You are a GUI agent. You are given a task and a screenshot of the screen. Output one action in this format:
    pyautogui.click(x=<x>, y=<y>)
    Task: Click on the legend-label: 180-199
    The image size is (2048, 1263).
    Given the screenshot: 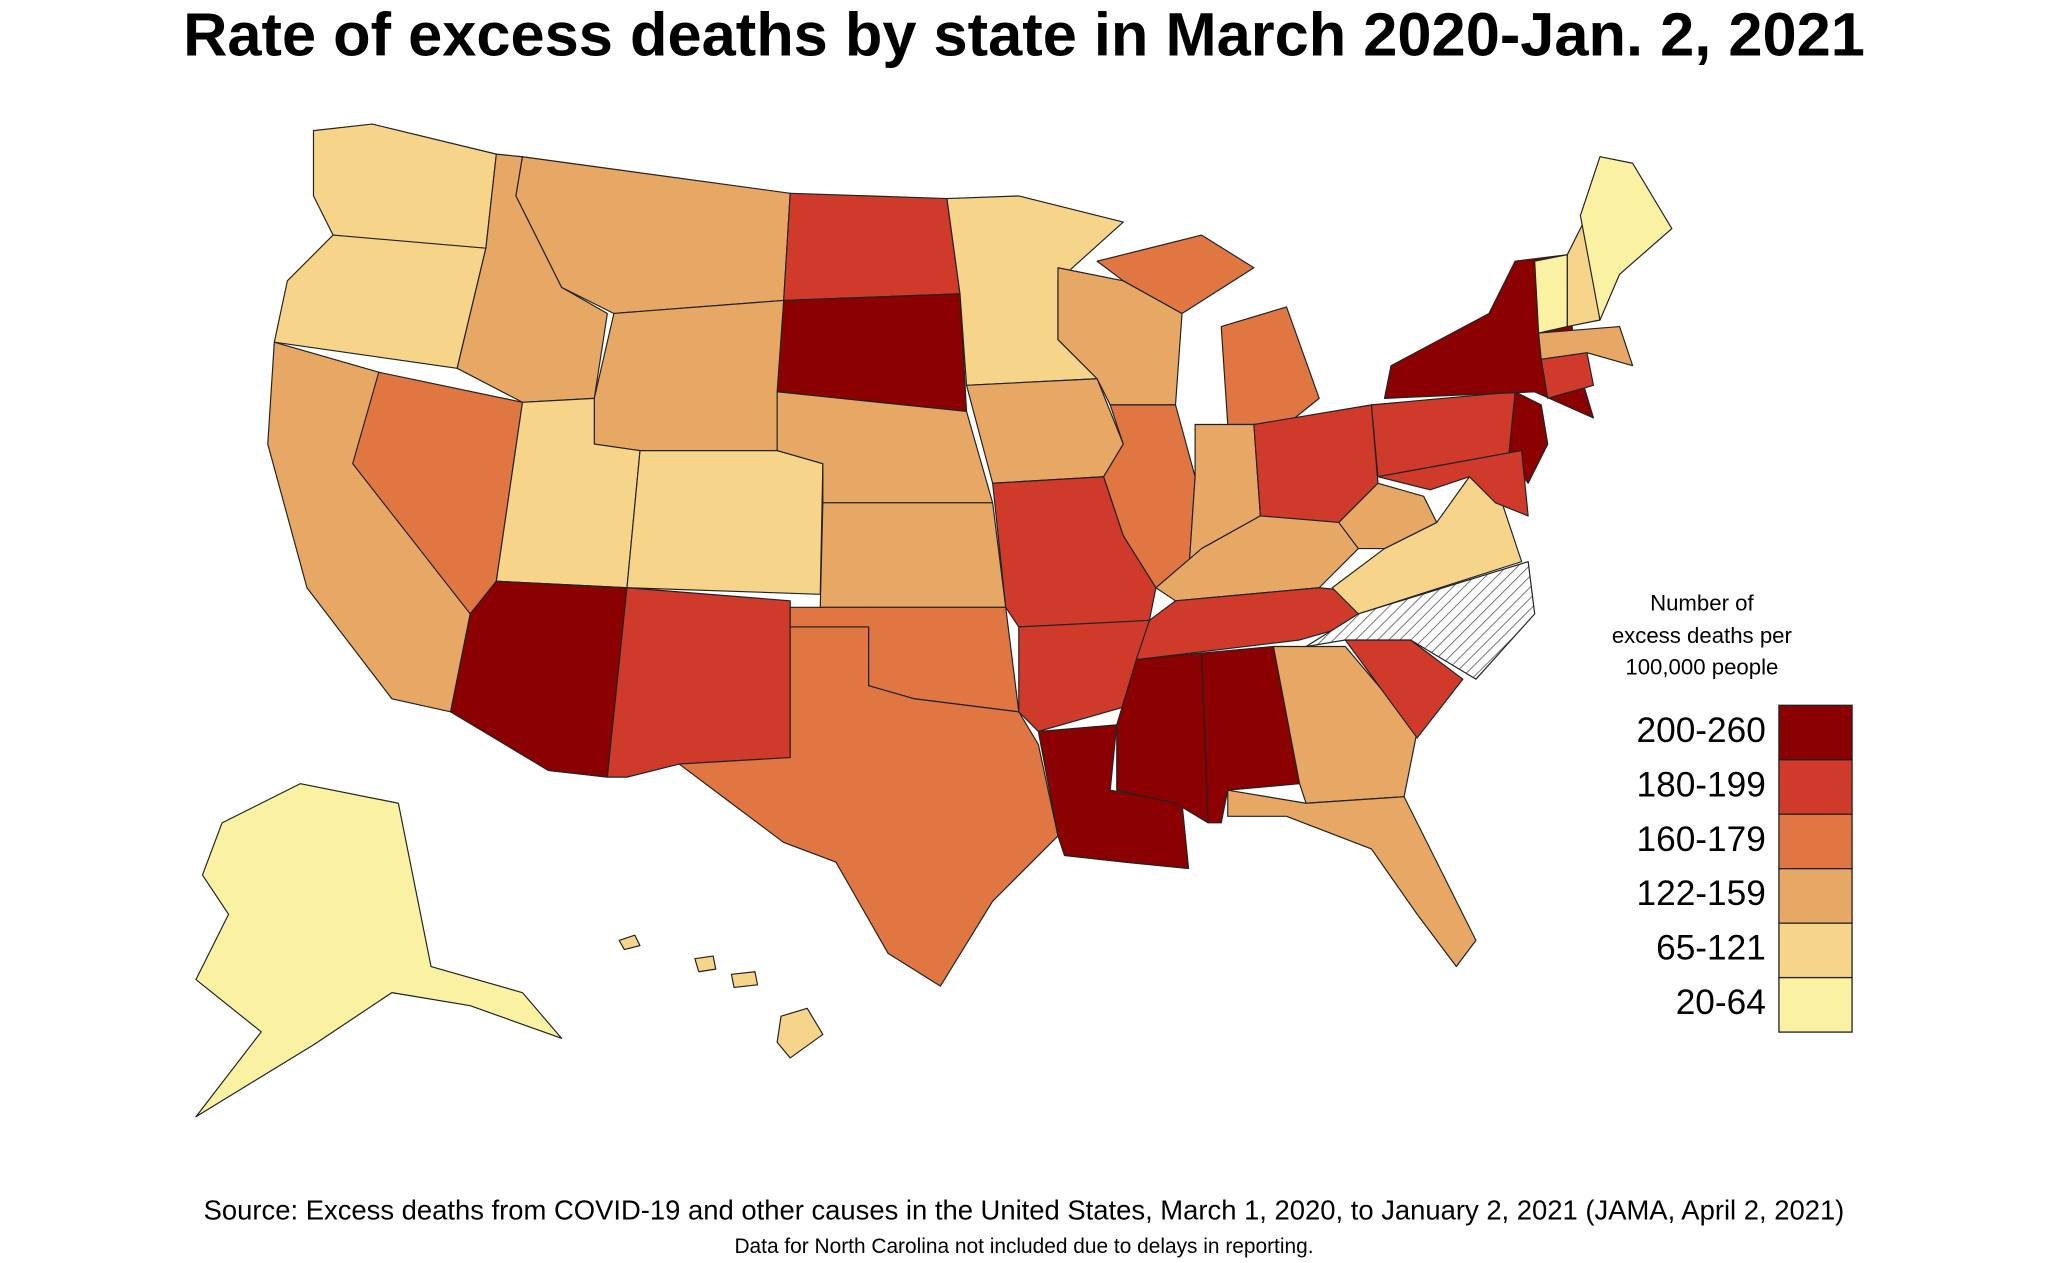 What is the action you would take?
    pyautogui.click(x=1700, y=784)
    